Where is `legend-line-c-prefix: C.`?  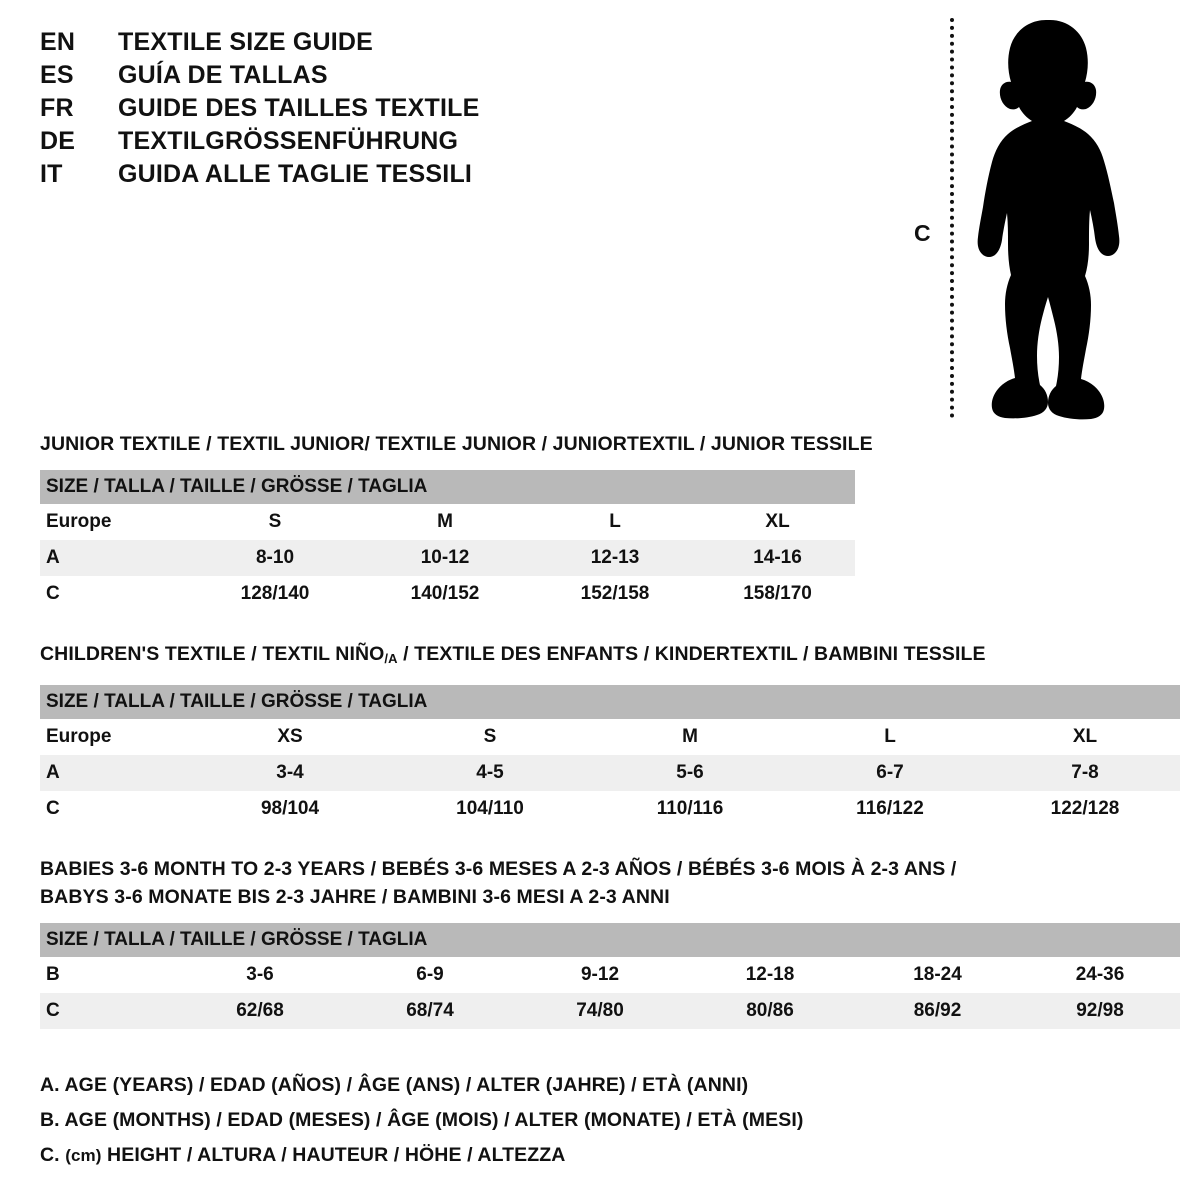 legend-line-c-prefix: C. is located at coordinates (53, 1155).